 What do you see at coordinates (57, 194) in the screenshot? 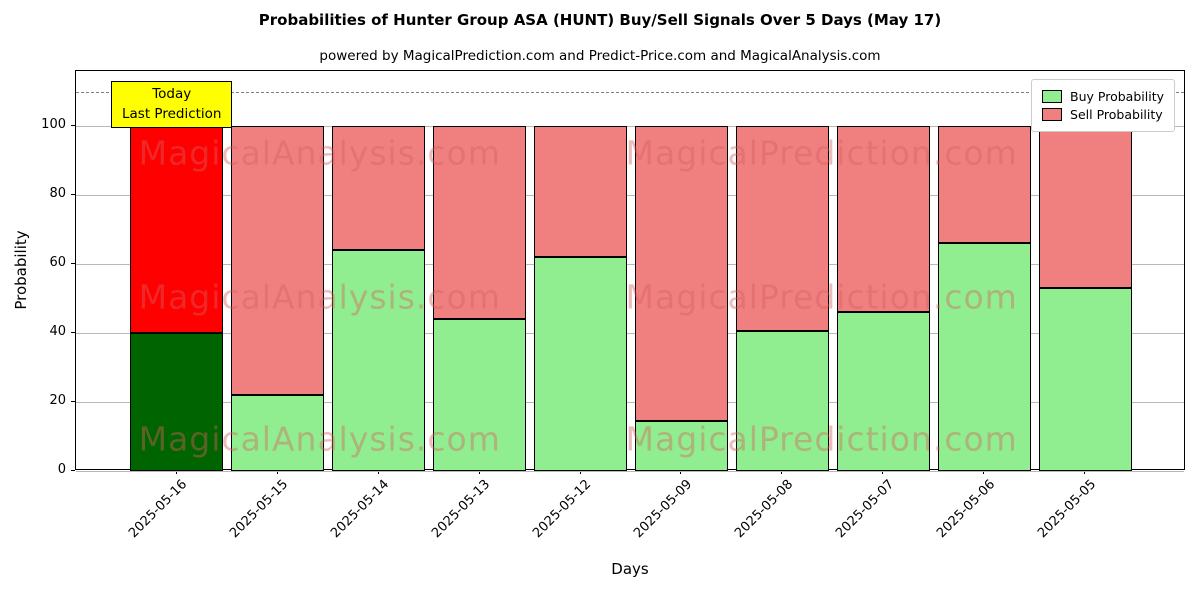
I see `y-tick-label: 80` at bounding box center [57, 194].